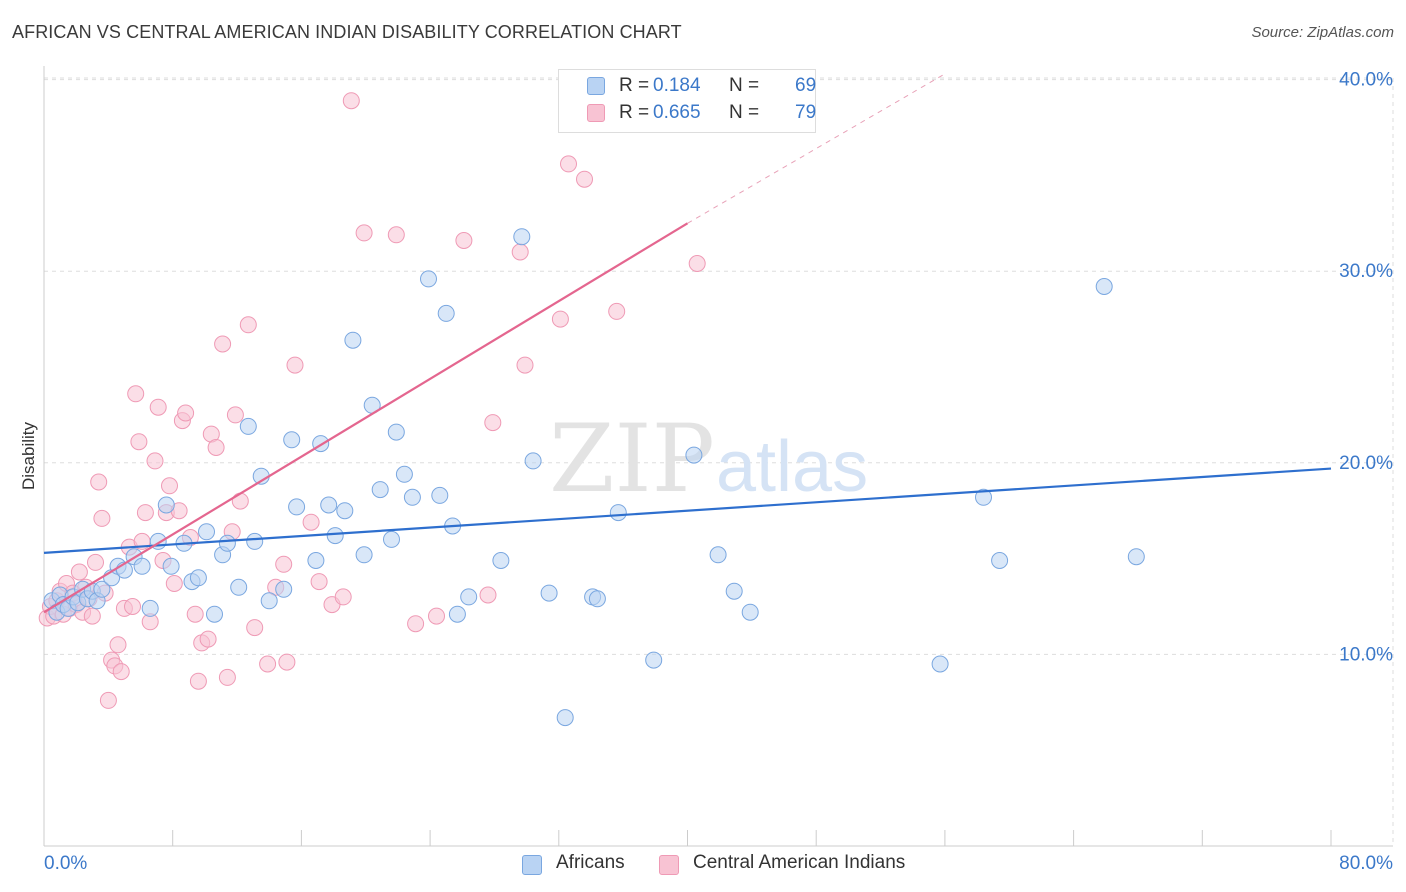  I want to click on y-tick-labels: 10.0% 20.0% 30.0% 40.0%, so click(1366, 368).